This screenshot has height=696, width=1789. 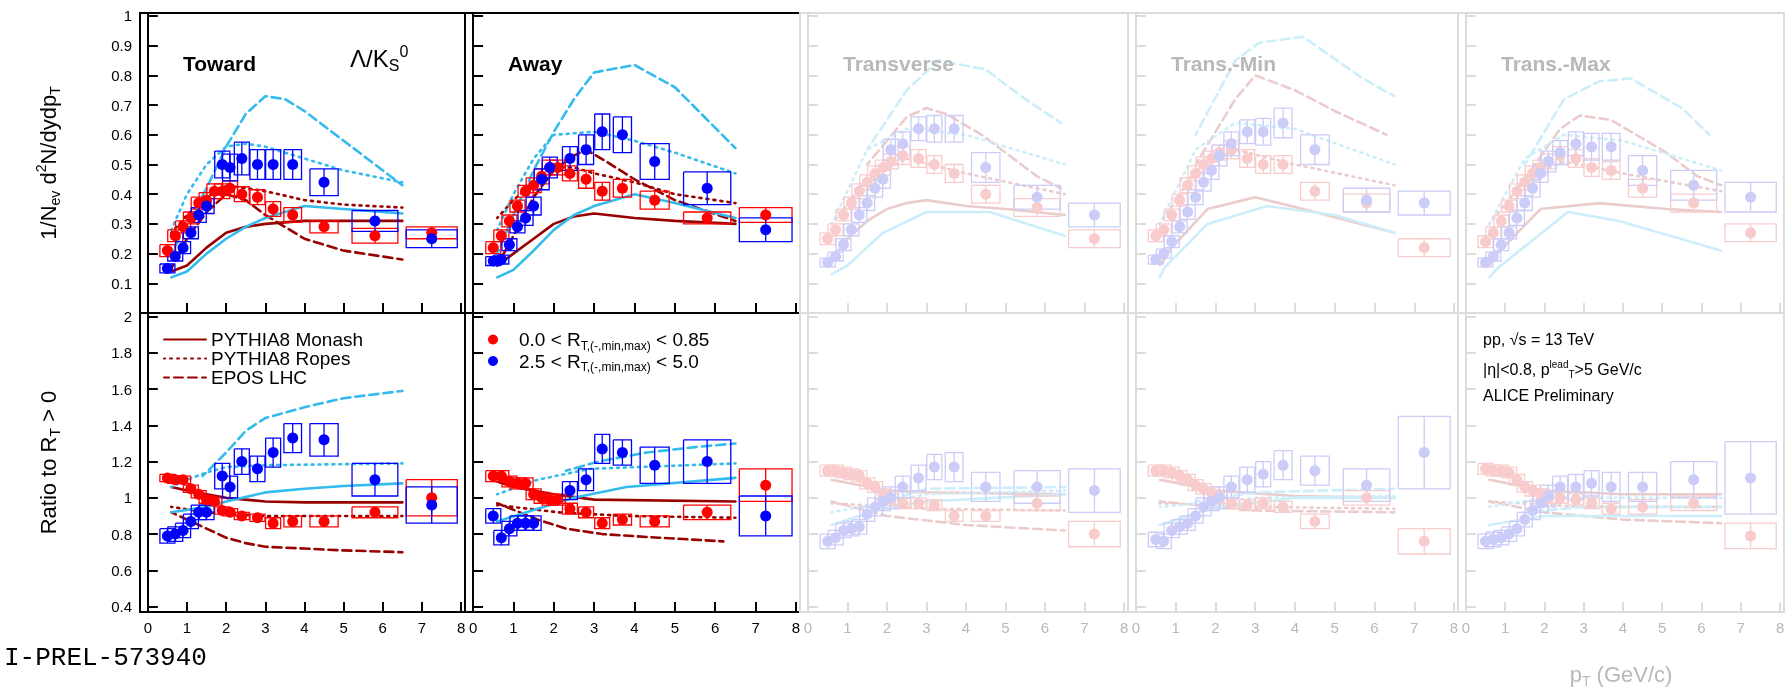 I want to click on legend-label: PYTHIA8 Monash, so click(x=287, y=339).